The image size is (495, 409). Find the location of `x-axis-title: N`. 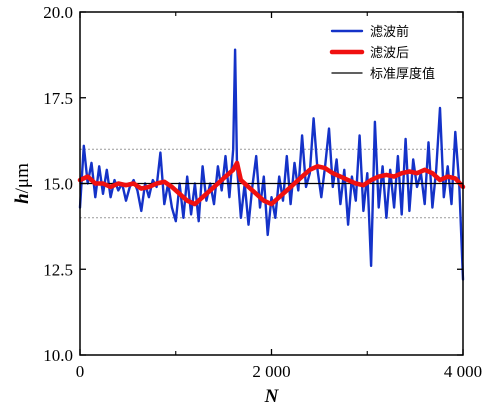

x-axis-title: N is located at coordinates (272, 396).